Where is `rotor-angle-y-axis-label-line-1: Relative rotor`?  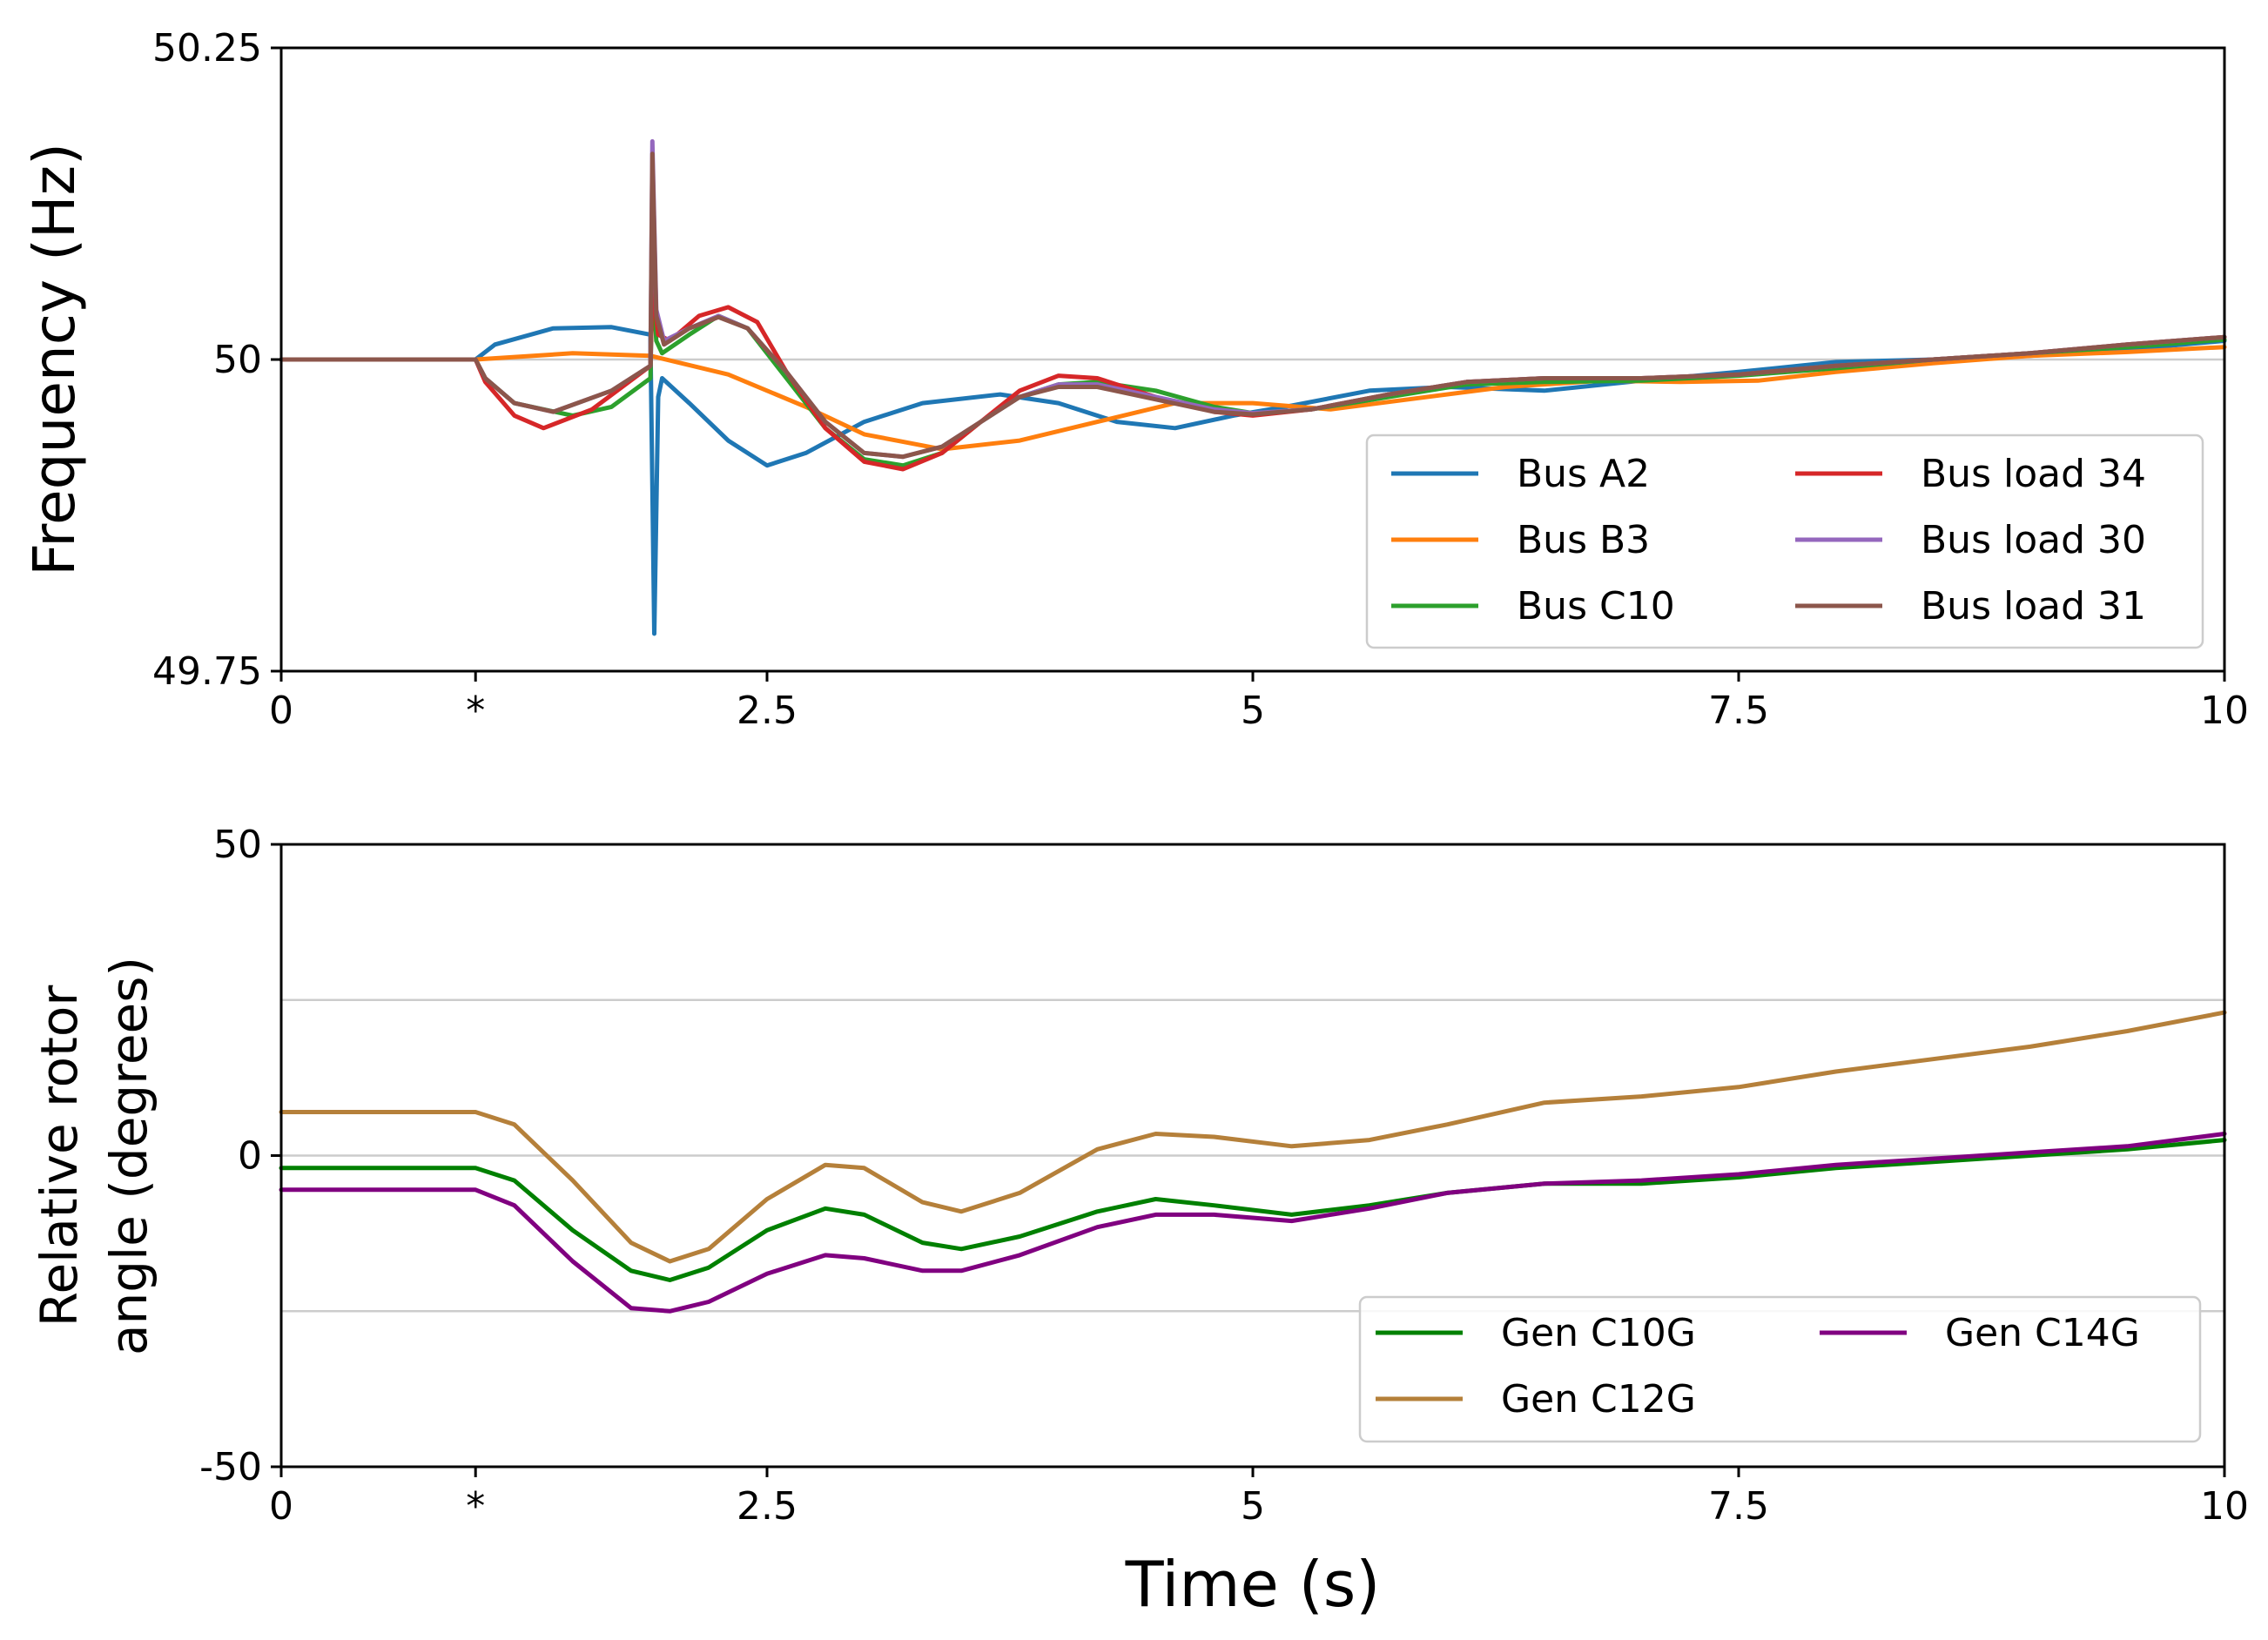 rotor-angle-y-axis-label-line-1: Relative rotor is located at coordinates (60, 1156).